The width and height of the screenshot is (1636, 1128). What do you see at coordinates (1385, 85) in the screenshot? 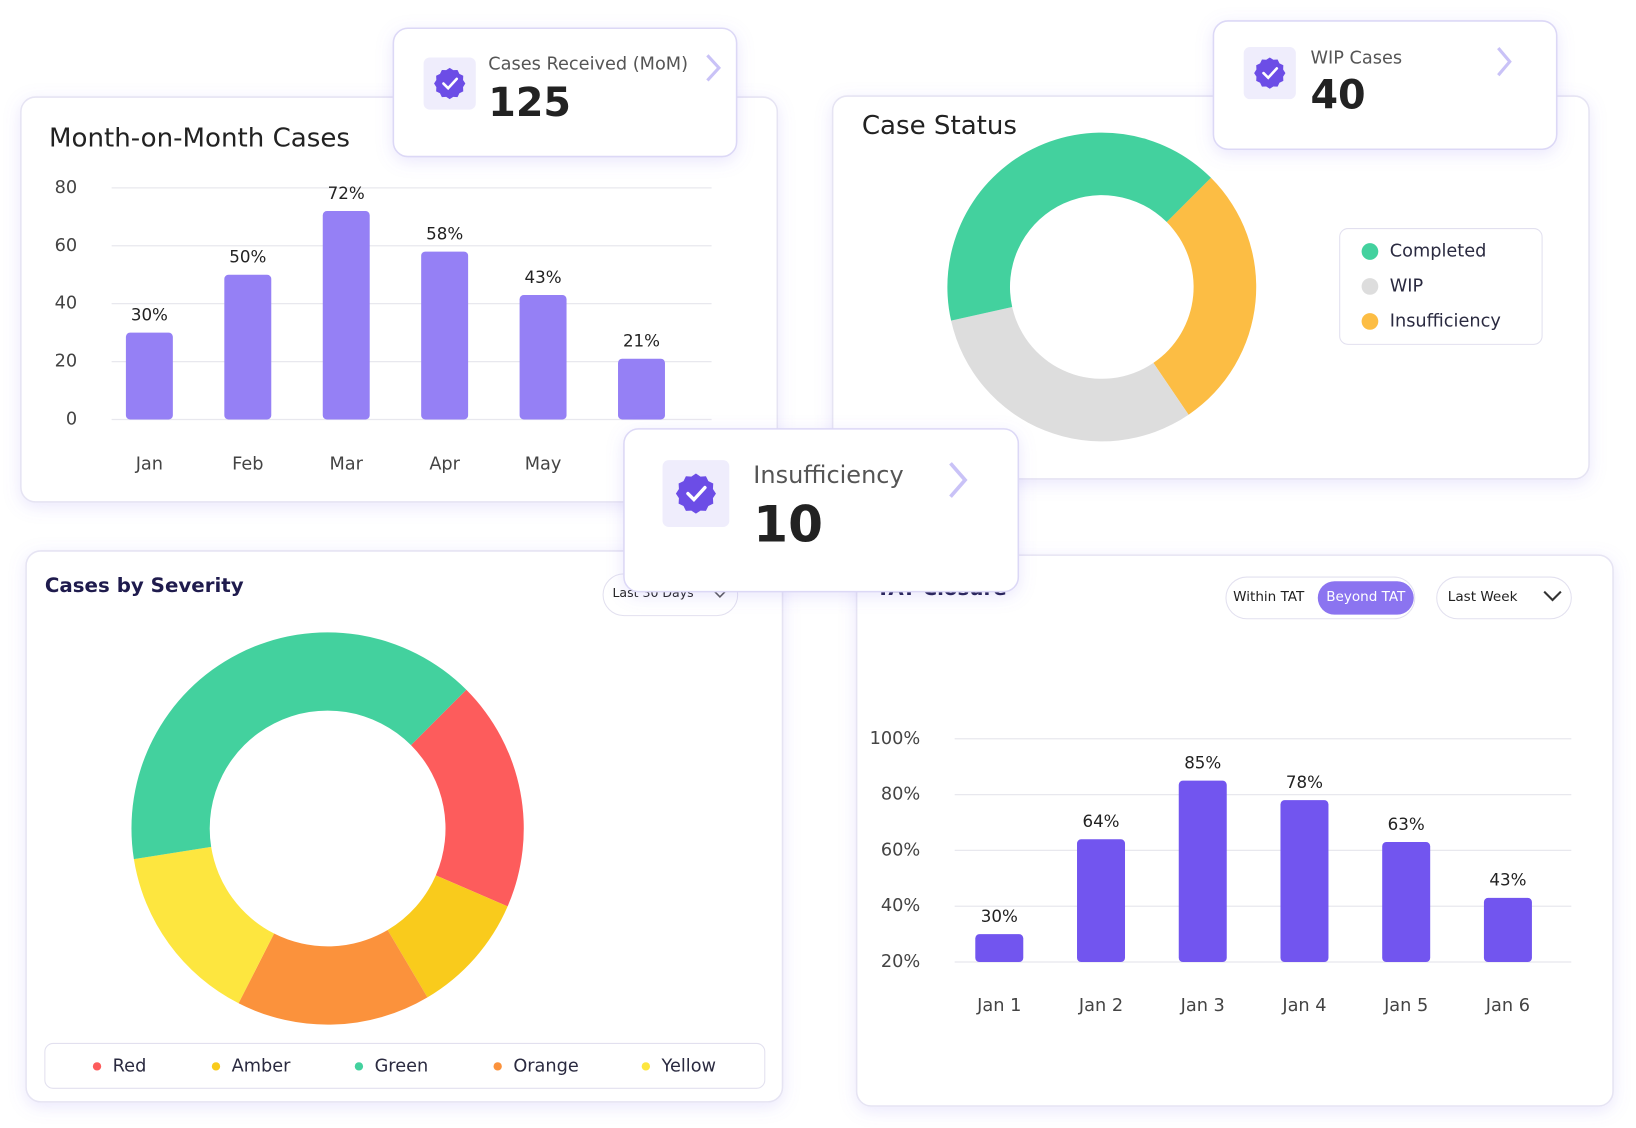
I see `kpi-card: WIP Cases 40` at bounding box center [1385, 85].